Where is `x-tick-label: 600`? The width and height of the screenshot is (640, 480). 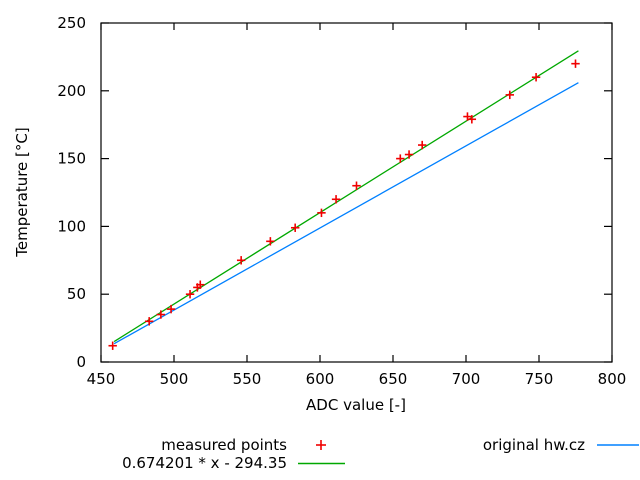 x-tick-label: 600 is located at coordinates (320, 379).